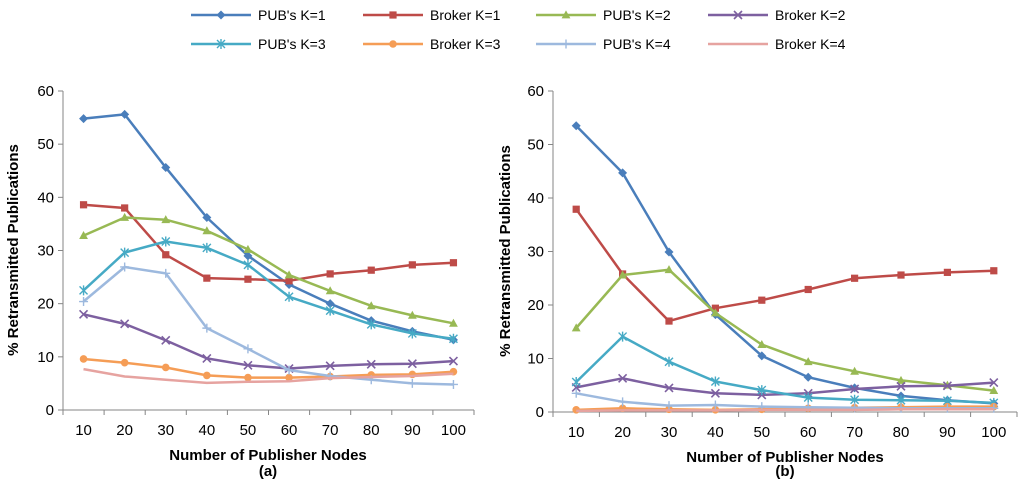 Image resolution: width=1024 pixels, height=492 pixels. Describe the element at coordinates (810, 44) in the screenshot. I see `legend-label-broker-k-4: Broker K=4` at that location.